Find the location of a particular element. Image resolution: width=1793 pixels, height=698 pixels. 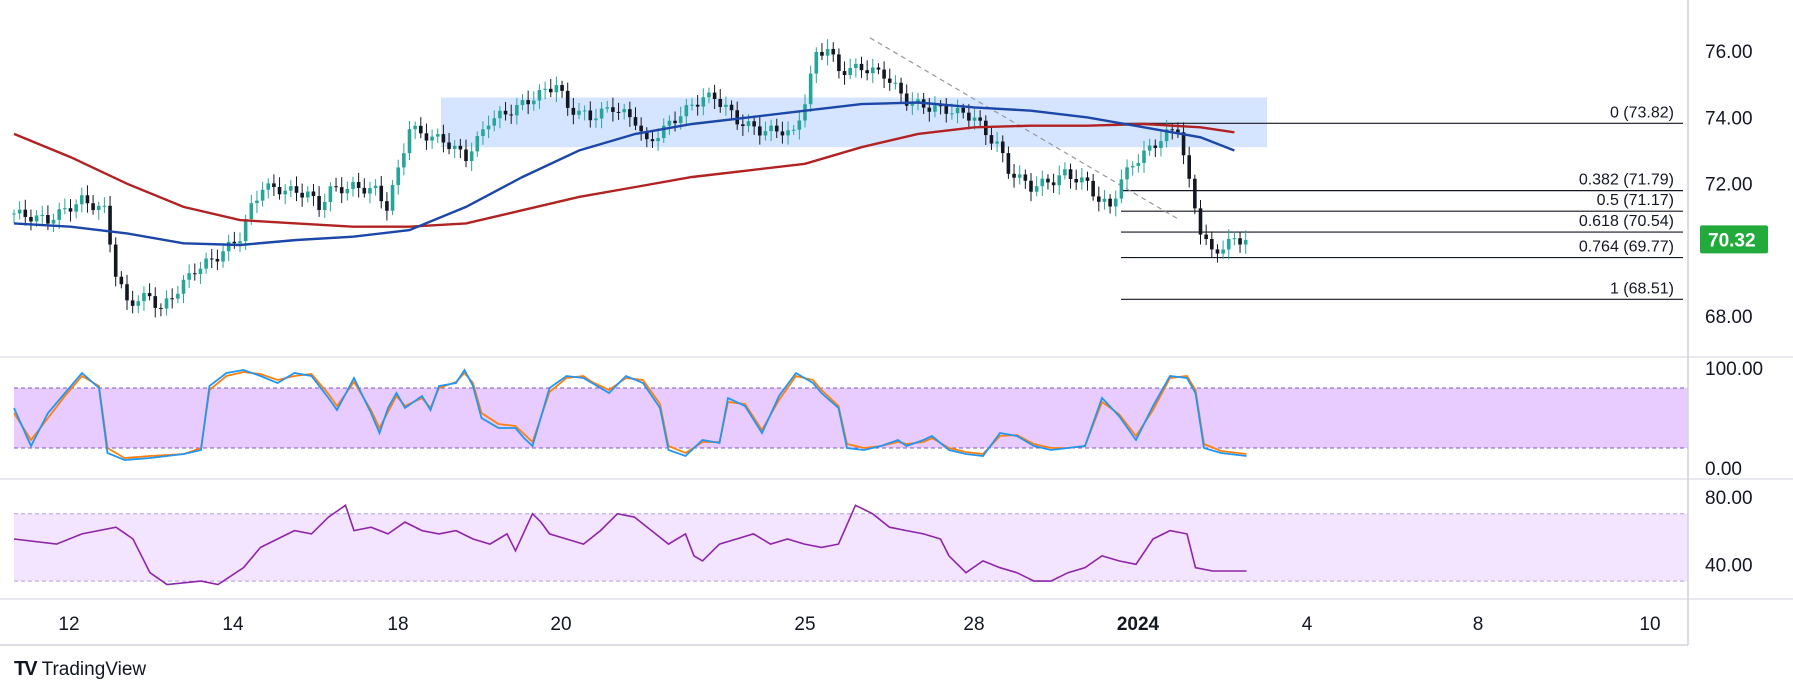

stochastic-band-fill is located at coordinates (851, 418).